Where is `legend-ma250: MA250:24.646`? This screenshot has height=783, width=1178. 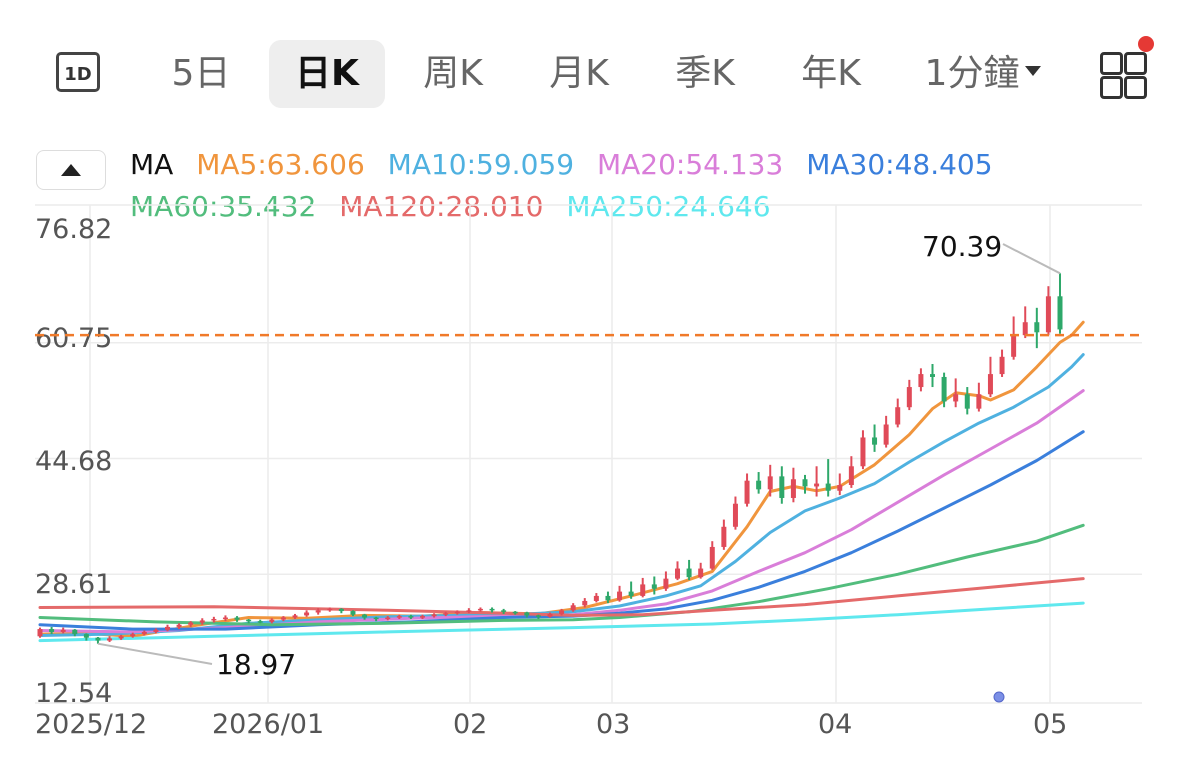 legend-ma250: MA250:24.646 is located at coordinates (668, 206).